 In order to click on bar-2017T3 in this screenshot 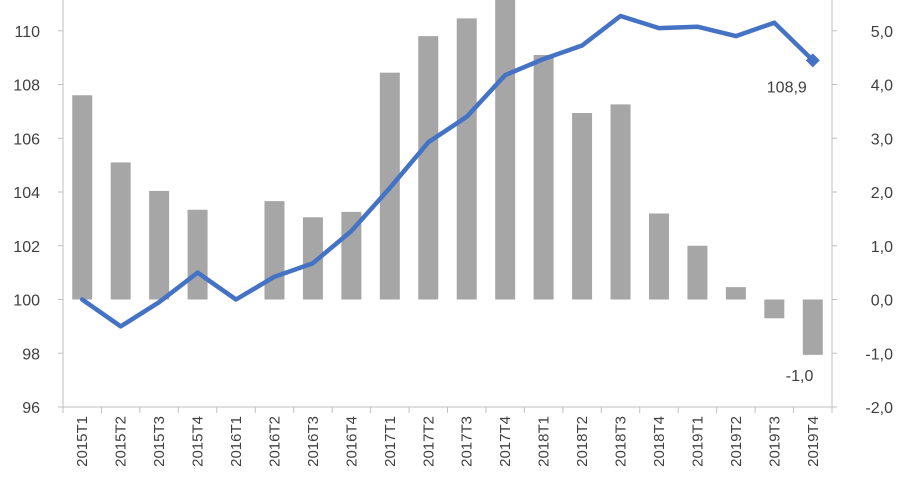, I will do `click(466, 159)`.